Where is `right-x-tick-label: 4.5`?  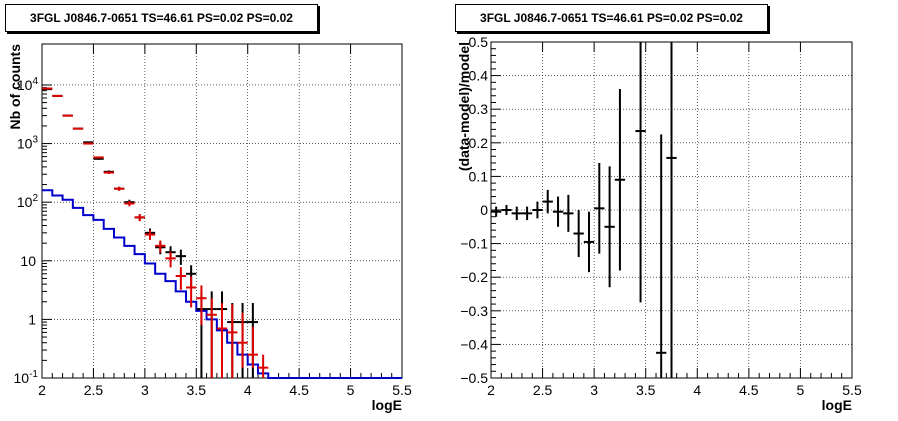 right-x-tick-label: 4.5 is located at coordinates (749, 390).